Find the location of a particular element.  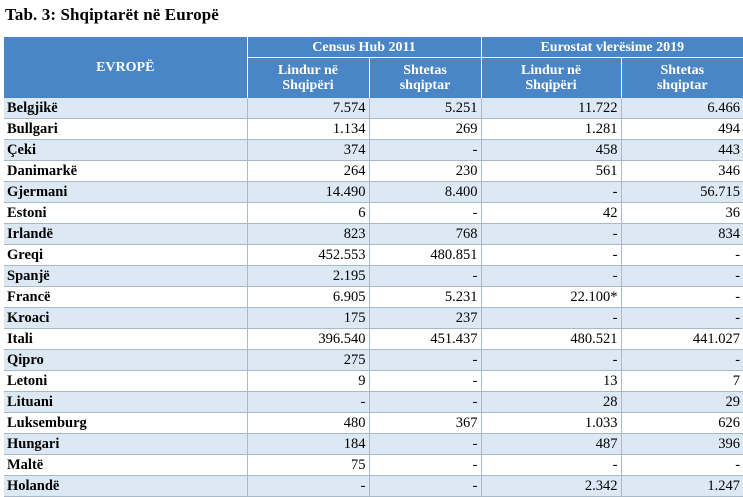

census-hub-2011-header: Census Hub 2011 is located at coordinates (364, 47).